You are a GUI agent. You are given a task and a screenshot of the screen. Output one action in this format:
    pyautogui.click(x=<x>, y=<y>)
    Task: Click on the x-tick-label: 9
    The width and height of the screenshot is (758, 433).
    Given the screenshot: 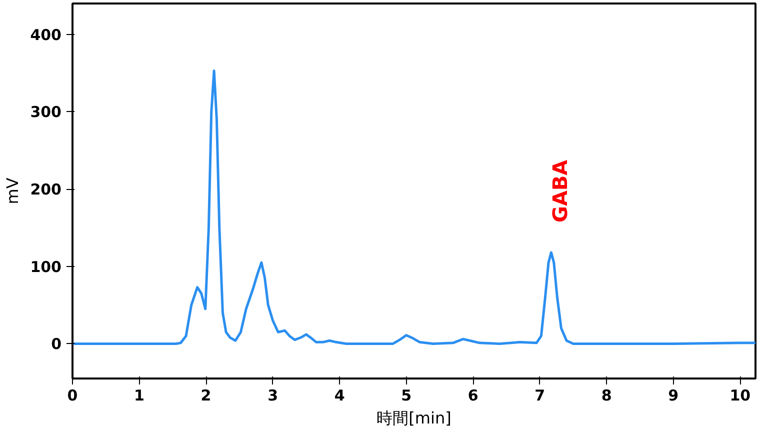 What is the action you would take?
    pyautogui.click(x=673, y=395)
    